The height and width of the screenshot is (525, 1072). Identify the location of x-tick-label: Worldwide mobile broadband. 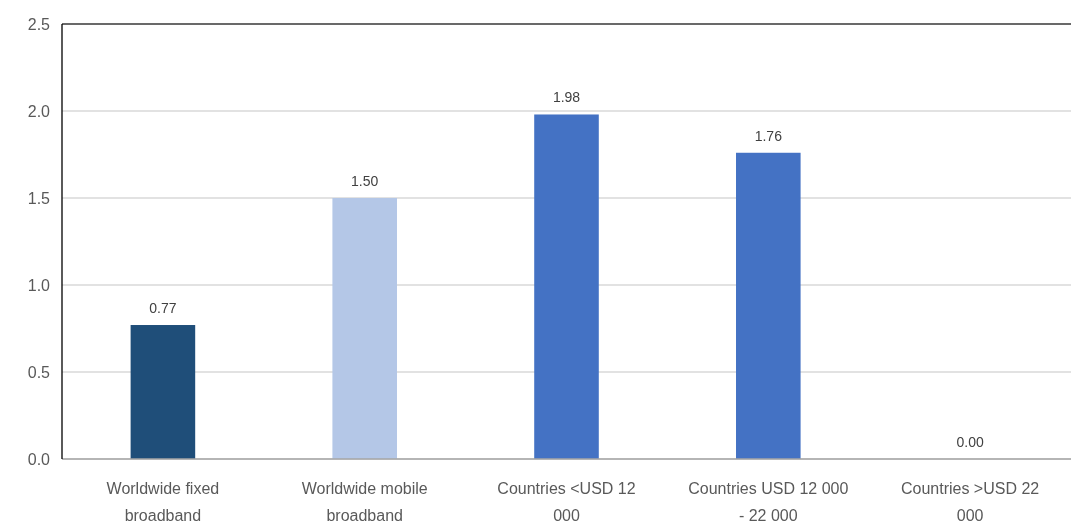
(364, 502).